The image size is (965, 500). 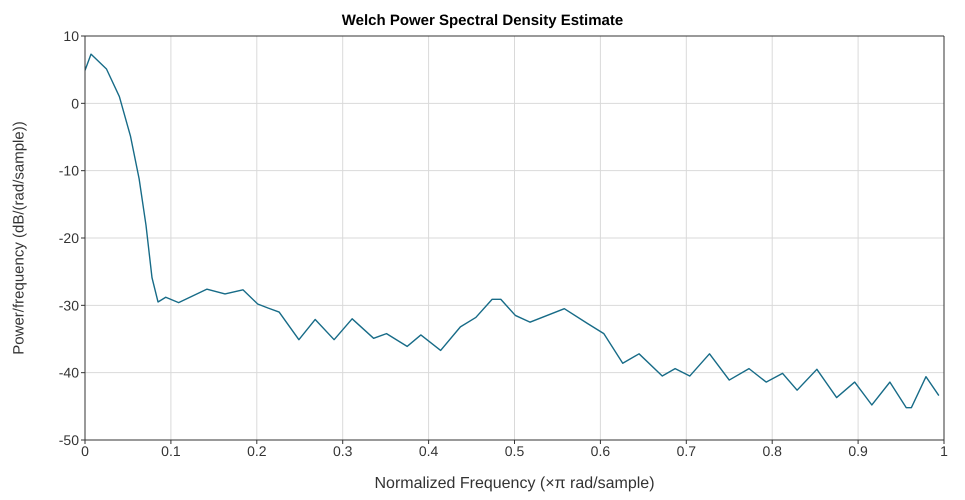 What do you see at coordinates (75, 103) in the screenshot?
I see `y-tick-label: 0` at bounding box center [75, 103].